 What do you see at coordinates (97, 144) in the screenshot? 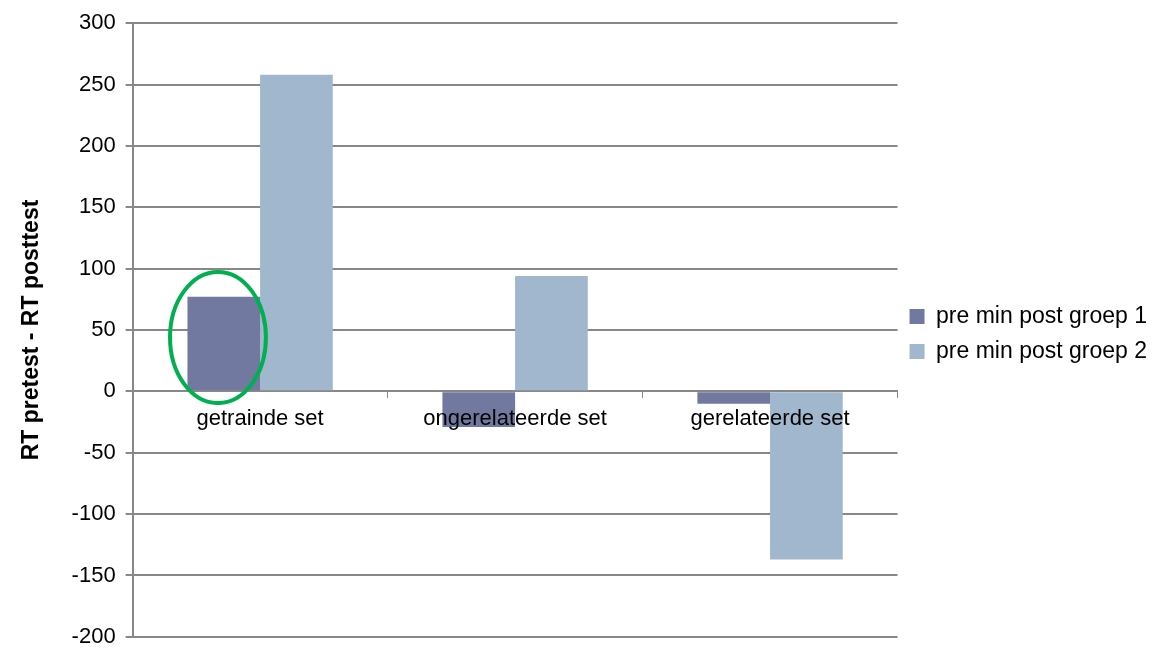
I see `y-tick-label: 200` at bounding box center [97, 144].